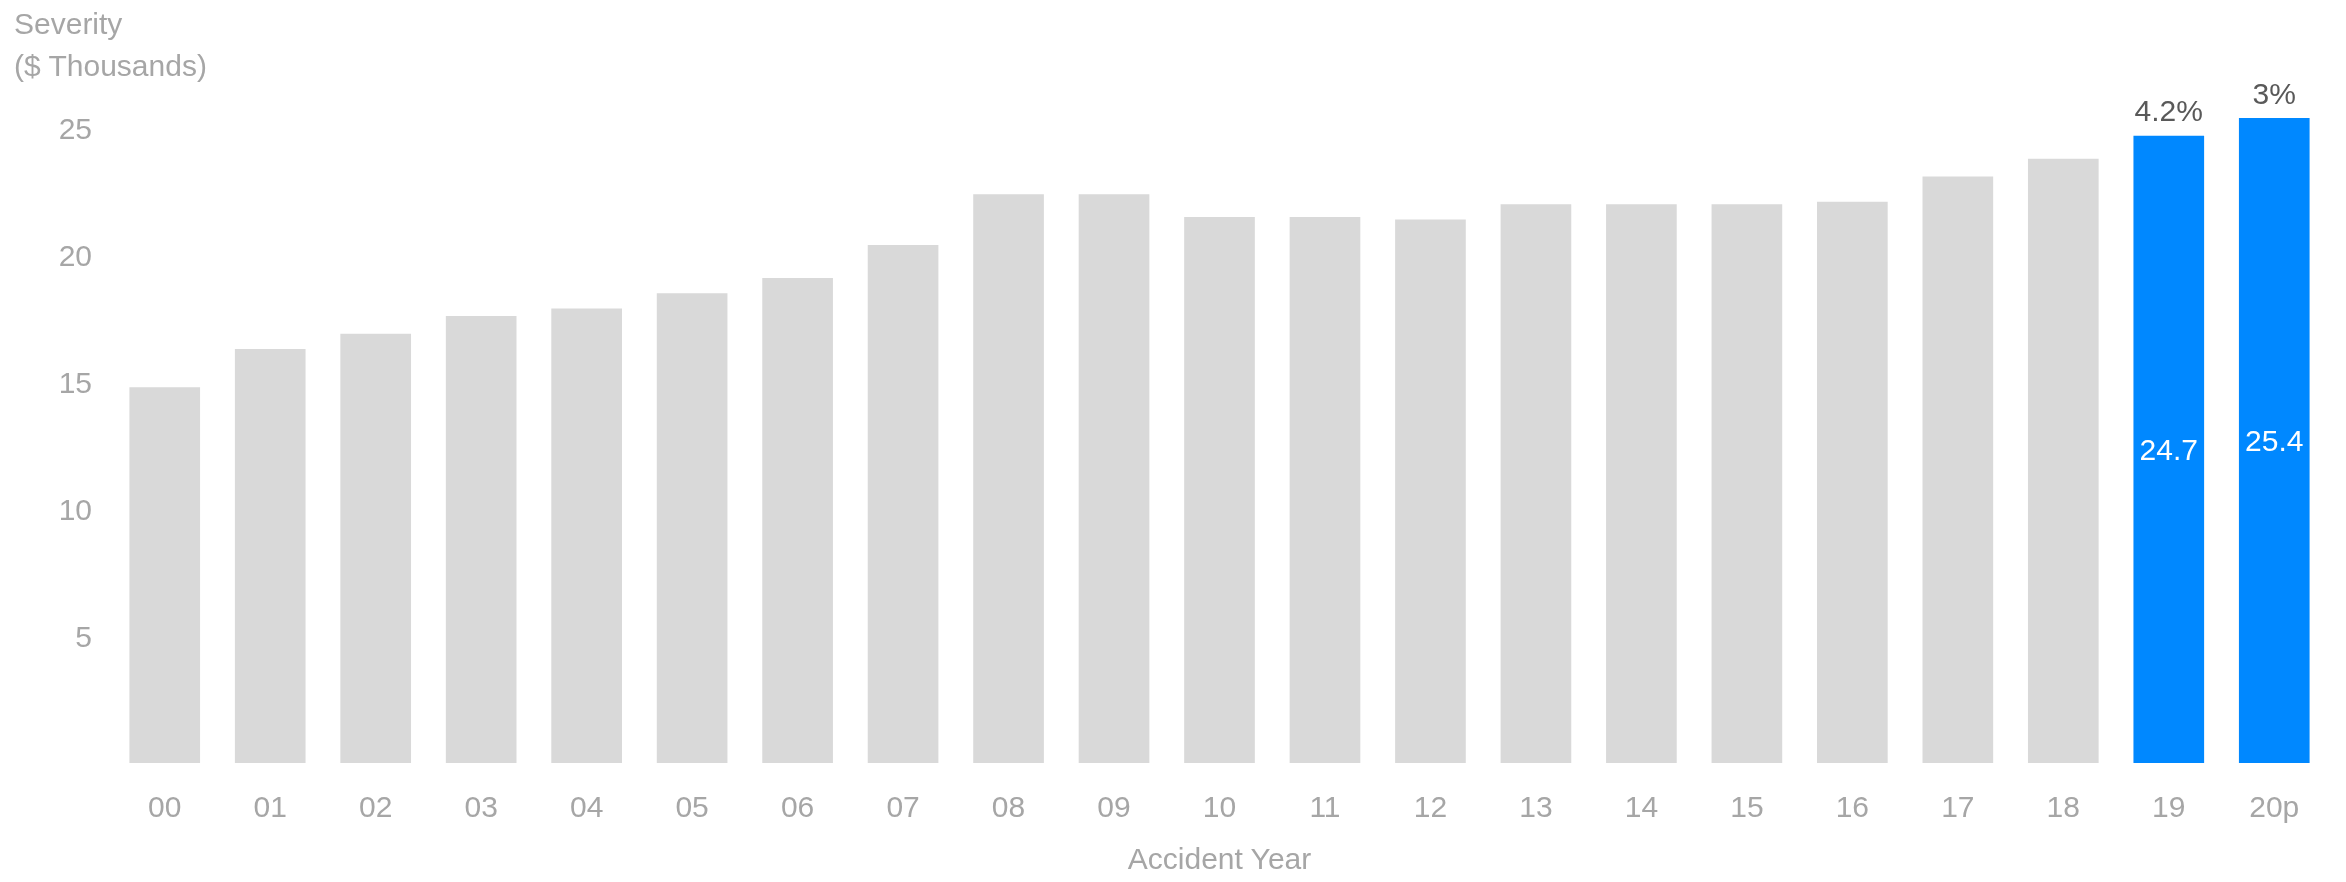 Image resolution: width=2346 pixels, height=882 pixels. I want to click on x-tick-label: 07, so click(903, 806).